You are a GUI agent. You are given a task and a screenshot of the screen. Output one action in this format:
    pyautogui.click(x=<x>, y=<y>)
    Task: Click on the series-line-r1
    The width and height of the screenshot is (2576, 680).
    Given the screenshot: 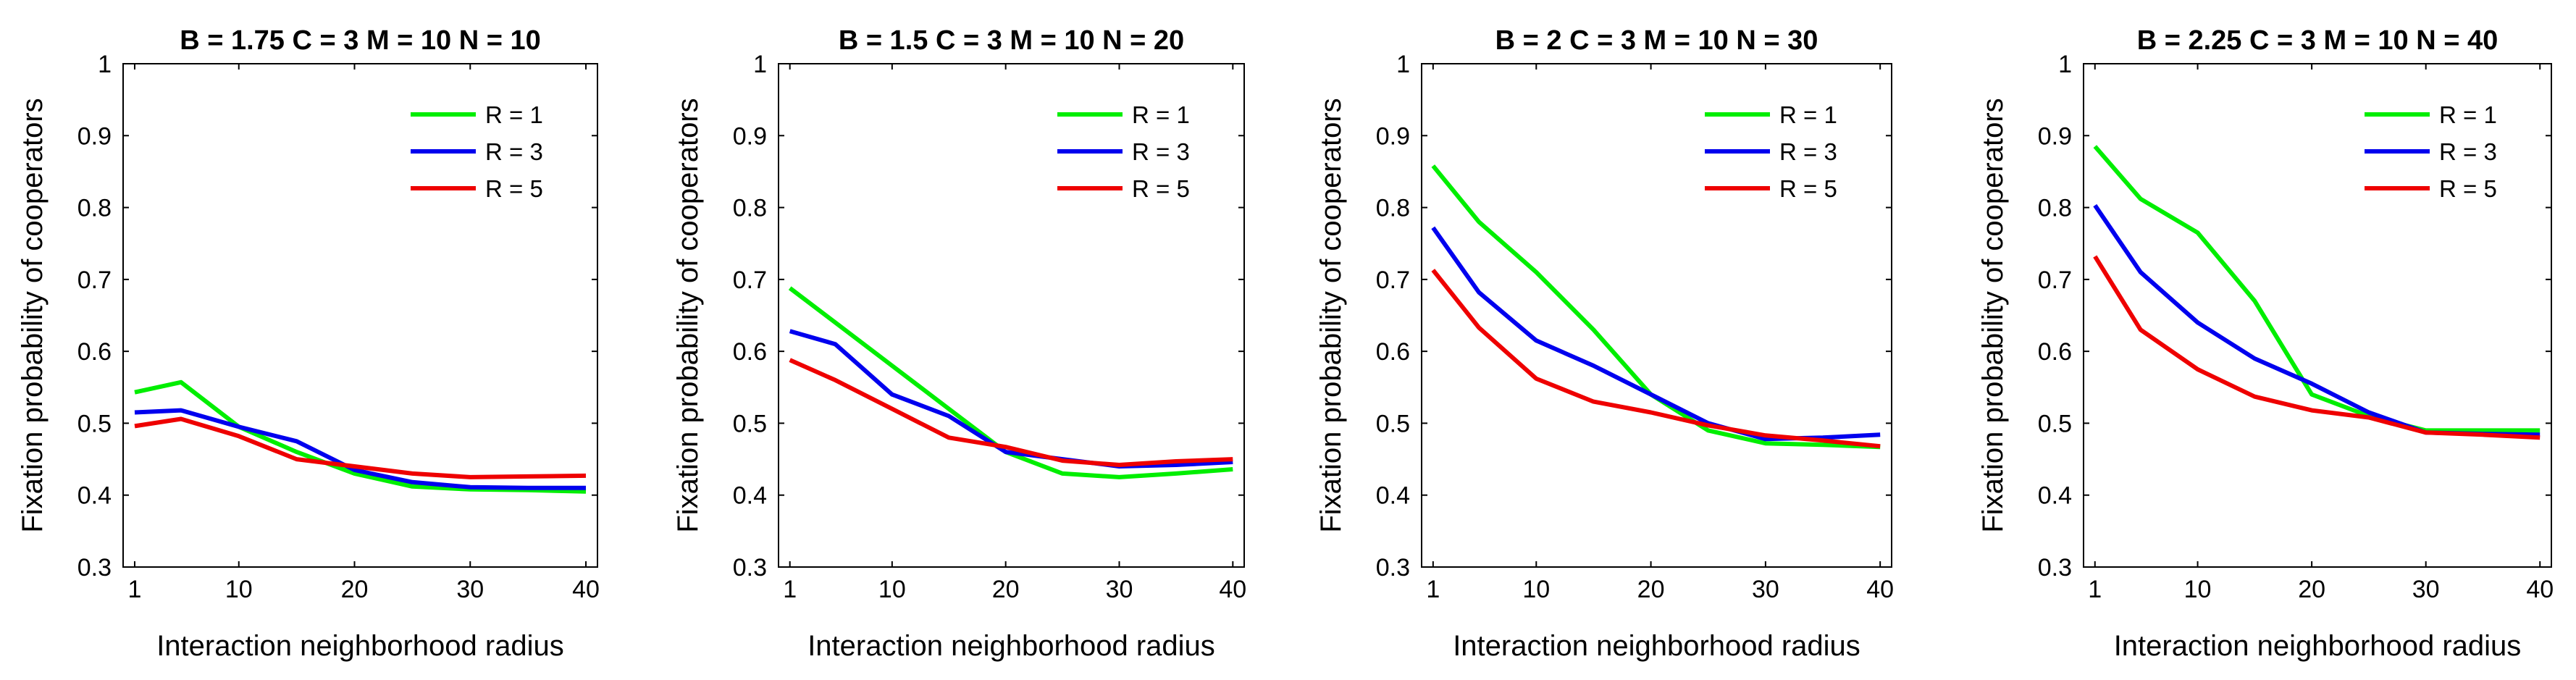 What is the action you would take?
    pyautogui.click(x=2317, y=289)
    